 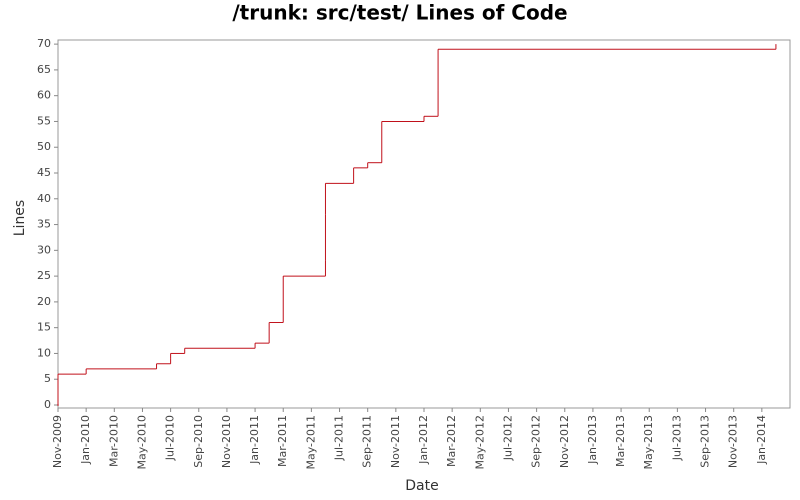 What do you see at coordinates (423, 440) in the screenshot?
I see `x-tick-label: Jan-2012` at bounding box center [423, 440].